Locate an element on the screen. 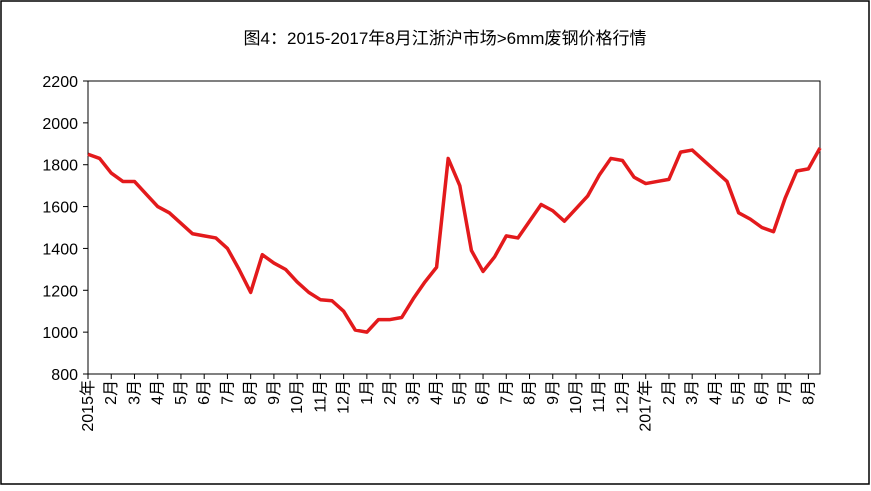 The height and width of the screenshot is (491, 871). y-tick-label: 2200 is located at coordinates (60, 82).